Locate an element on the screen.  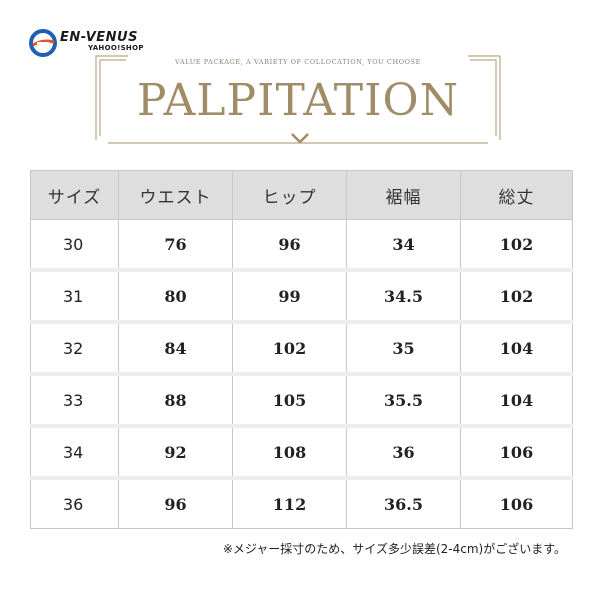
cell-waist: 92 is located at coordinates (175, 451).